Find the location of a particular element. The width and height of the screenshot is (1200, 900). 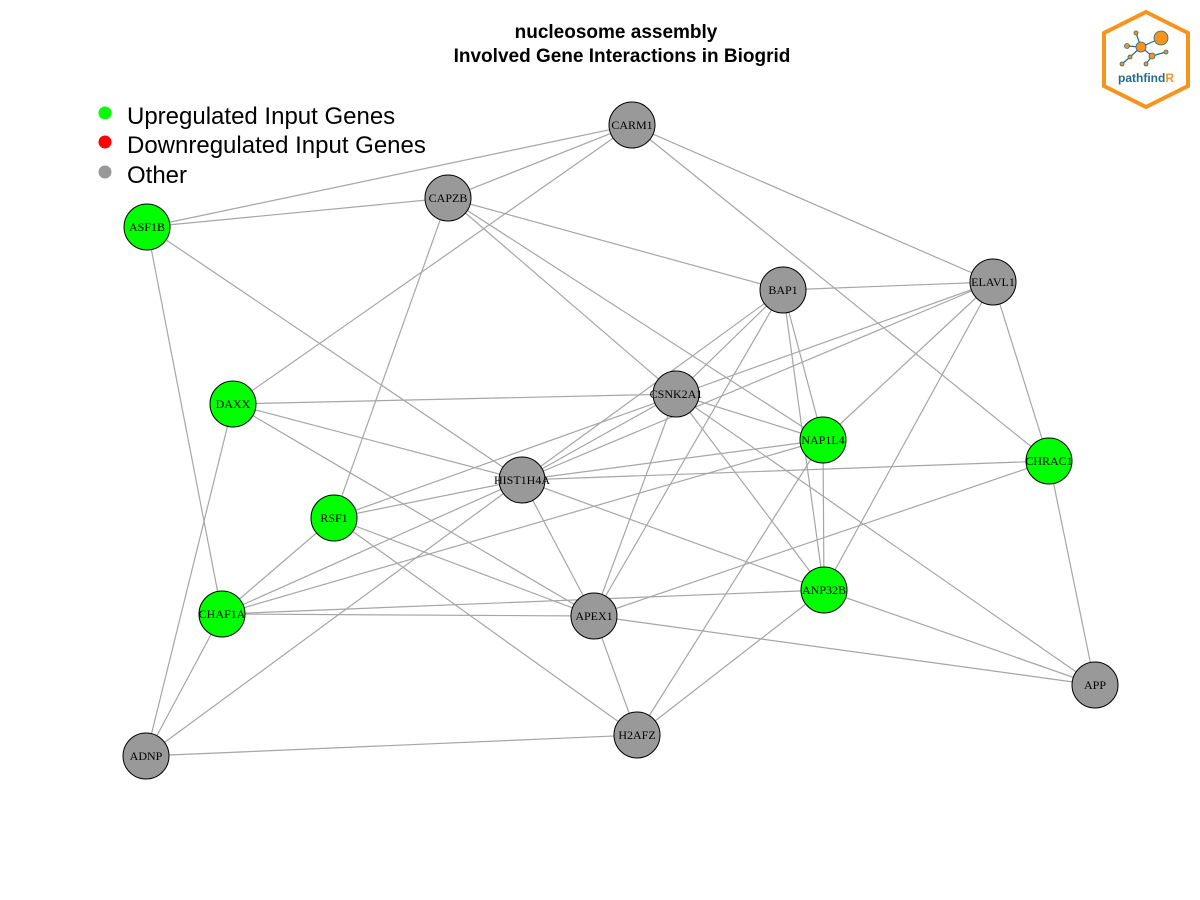

edge-bap1-hist1h4a is located at coordinates (652, 385).